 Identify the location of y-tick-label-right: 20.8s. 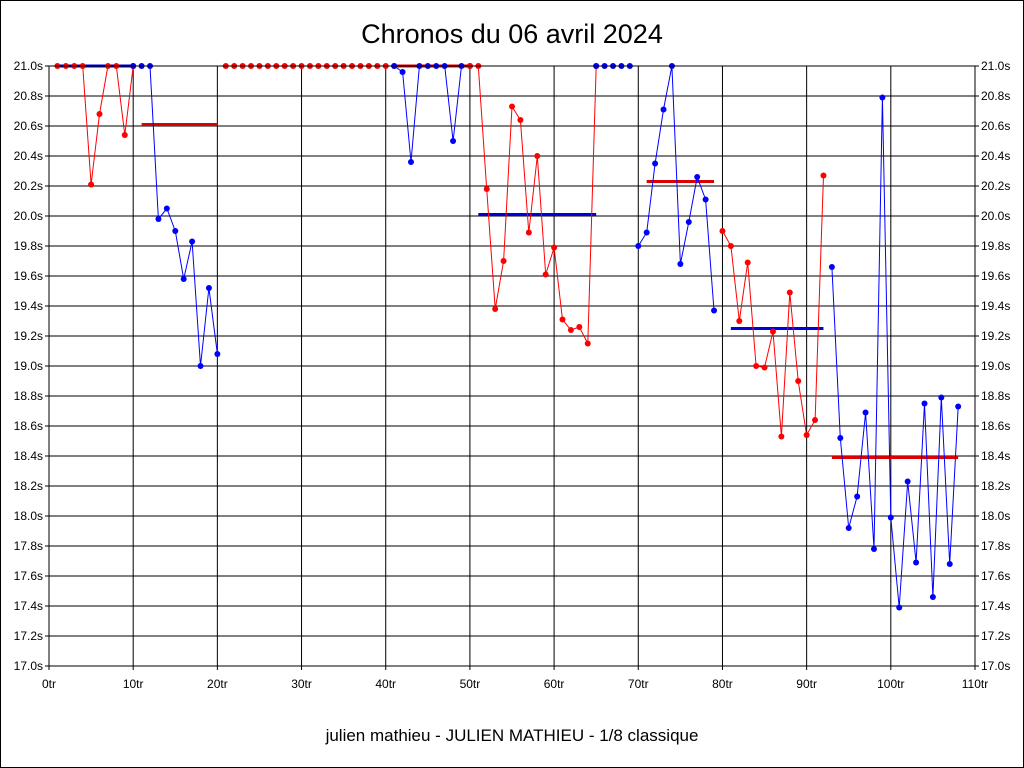
(995, 96).